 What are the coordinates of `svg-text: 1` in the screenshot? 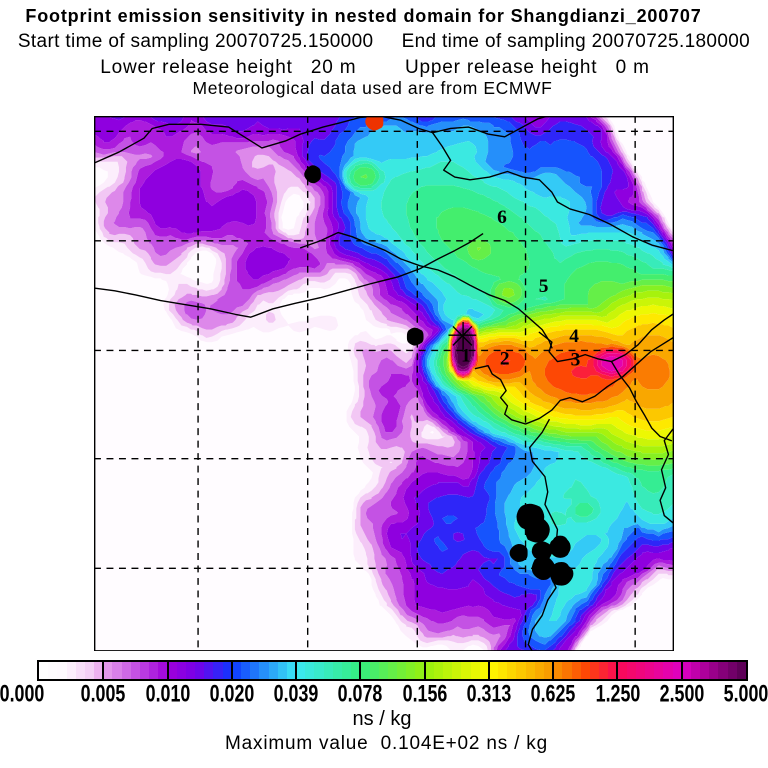 It's located at (466, 355).